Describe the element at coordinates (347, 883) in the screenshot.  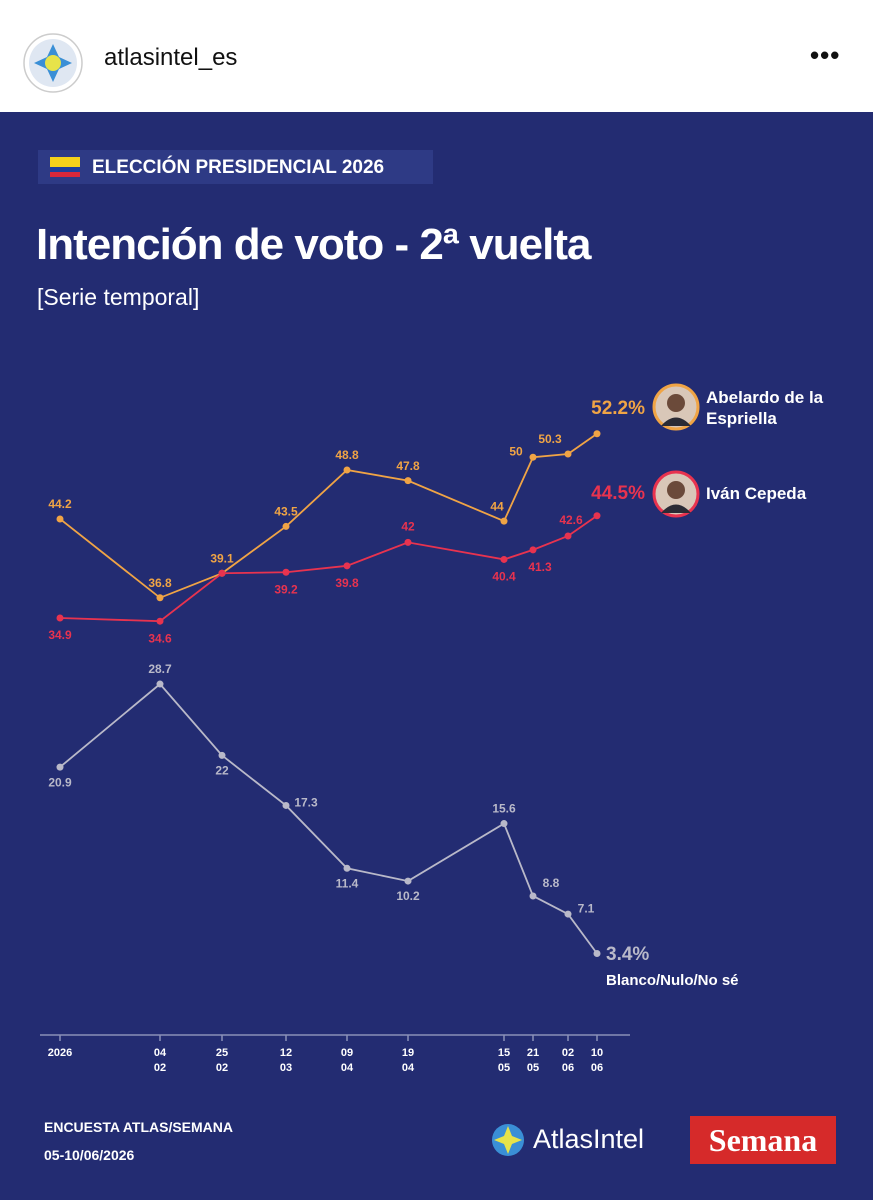
I see `value-label: 11.4` at that location.